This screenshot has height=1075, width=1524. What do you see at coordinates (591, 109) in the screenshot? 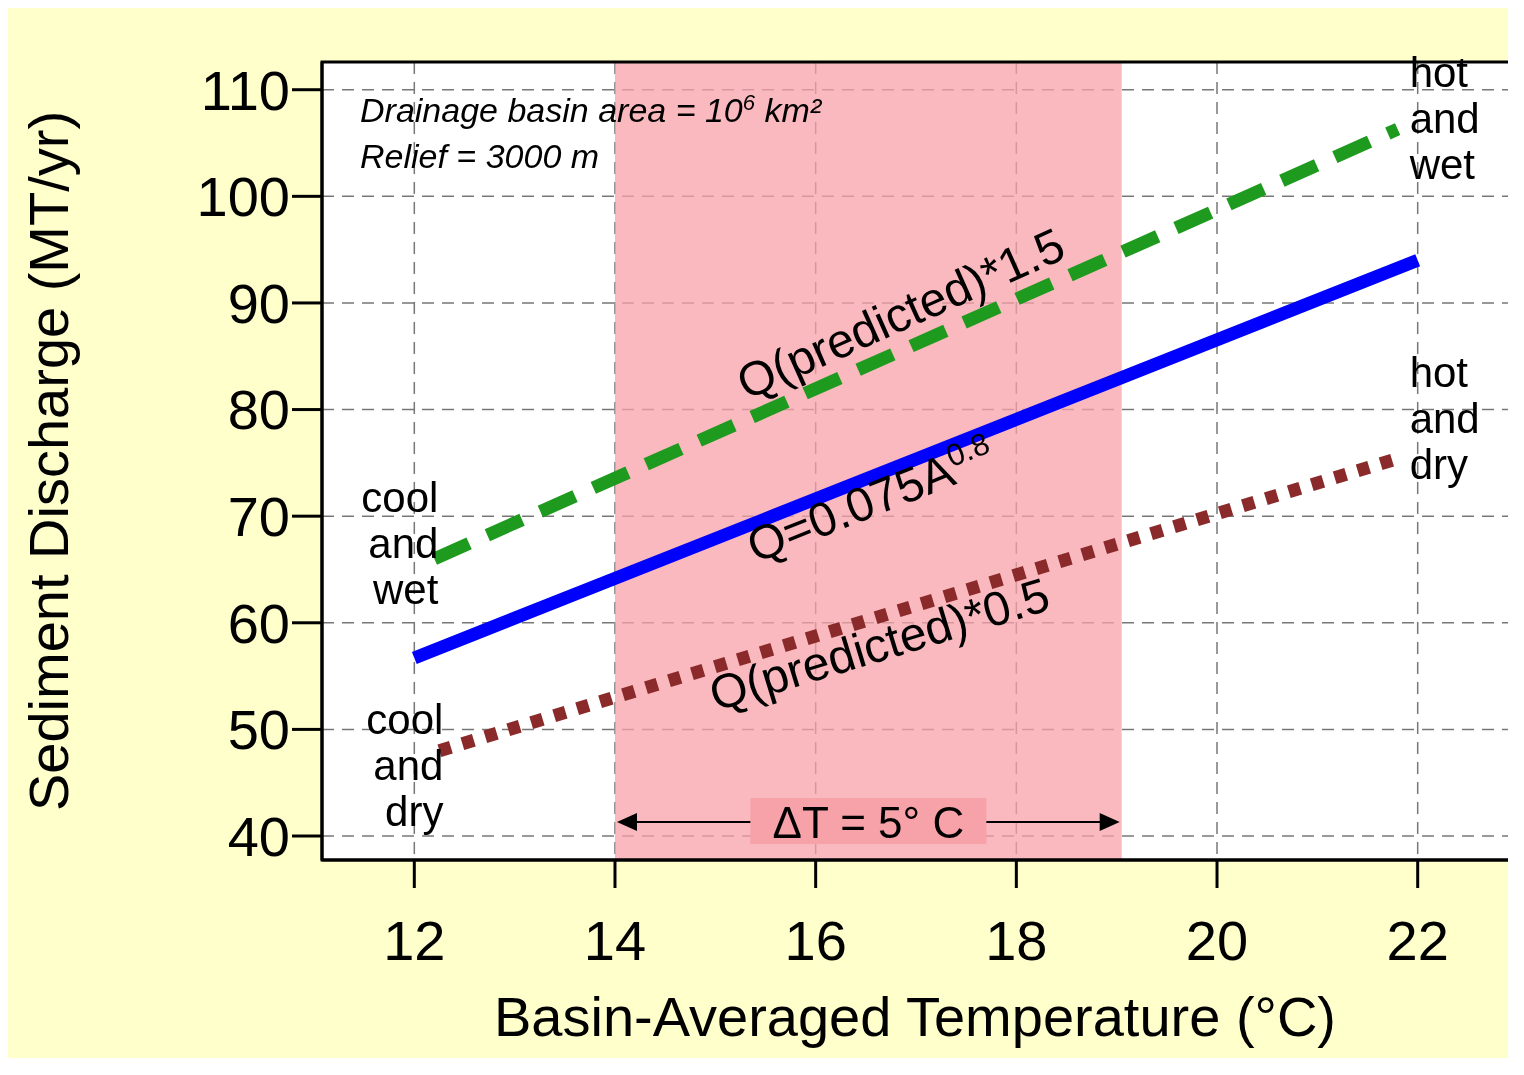
I see `annotation: Drainage basin area = 10$^{6}$ km²` at bounding box center [591, 109].